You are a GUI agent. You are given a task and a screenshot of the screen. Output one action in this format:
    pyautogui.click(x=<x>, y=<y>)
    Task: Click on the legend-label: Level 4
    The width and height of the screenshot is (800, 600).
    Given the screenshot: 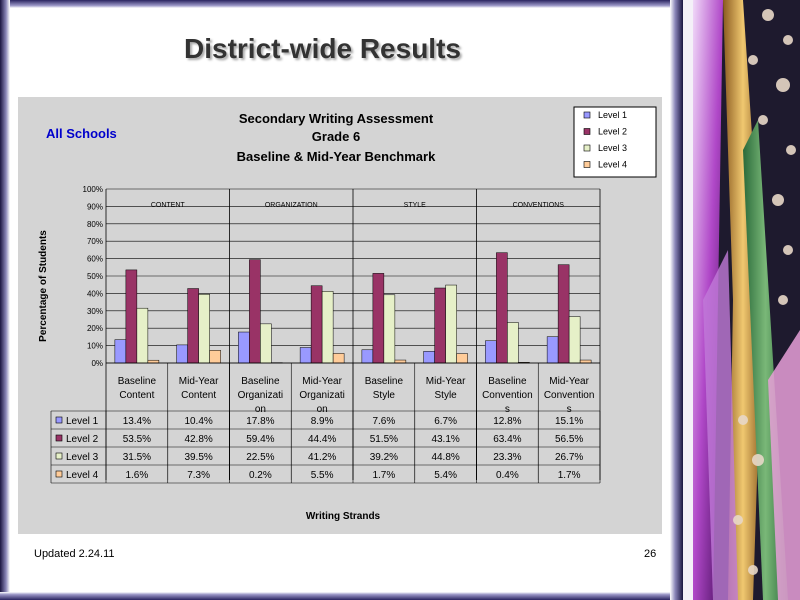 What is the action you would take?
    pyautogui.click(x=612, y=165)
    